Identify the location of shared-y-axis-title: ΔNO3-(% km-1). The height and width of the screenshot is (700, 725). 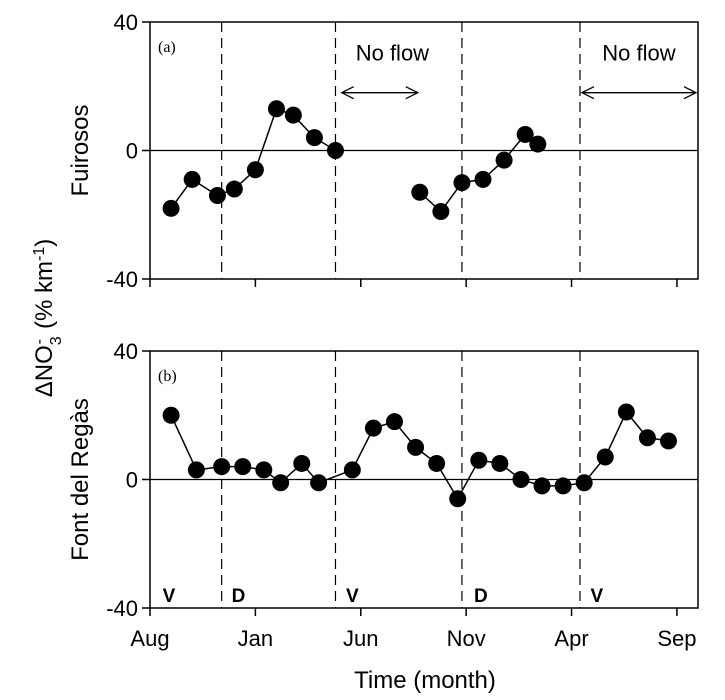
(48, 318).